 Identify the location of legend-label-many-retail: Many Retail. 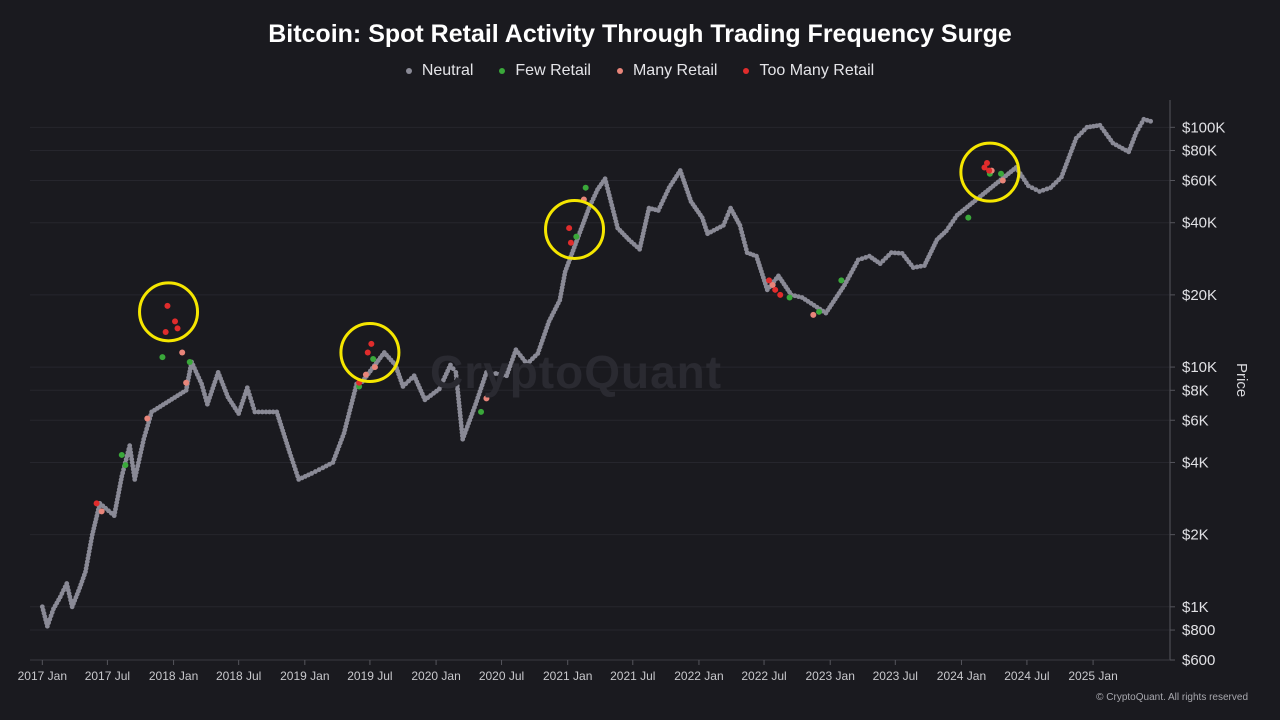
(675, 70).